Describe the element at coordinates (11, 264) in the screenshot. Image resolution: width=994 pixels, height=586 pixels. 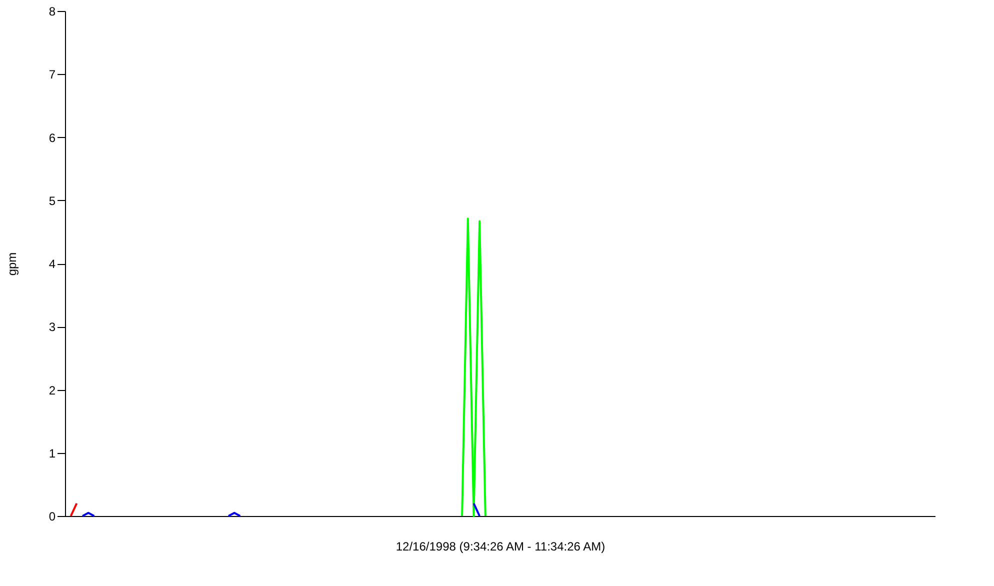
I see `y-axis-title: gpm` at that location.